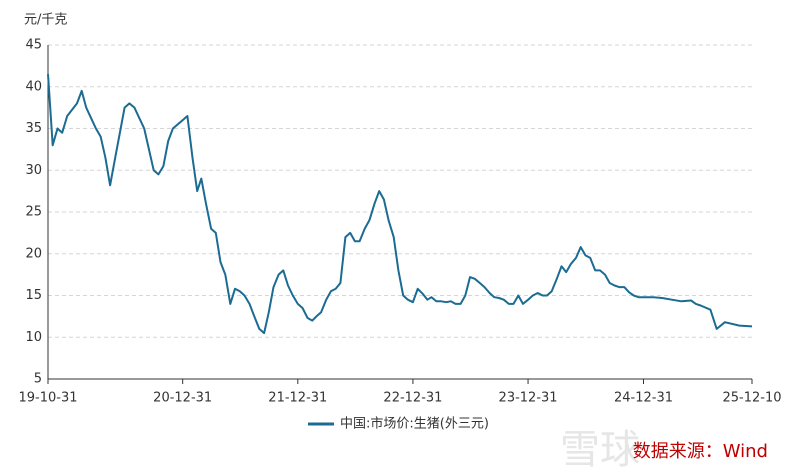 The height and width of the screenshot is (475, 800). Describe the element at coordinates (38, 379) in the screenshot. I see `y-tick-label: 5` at that location.